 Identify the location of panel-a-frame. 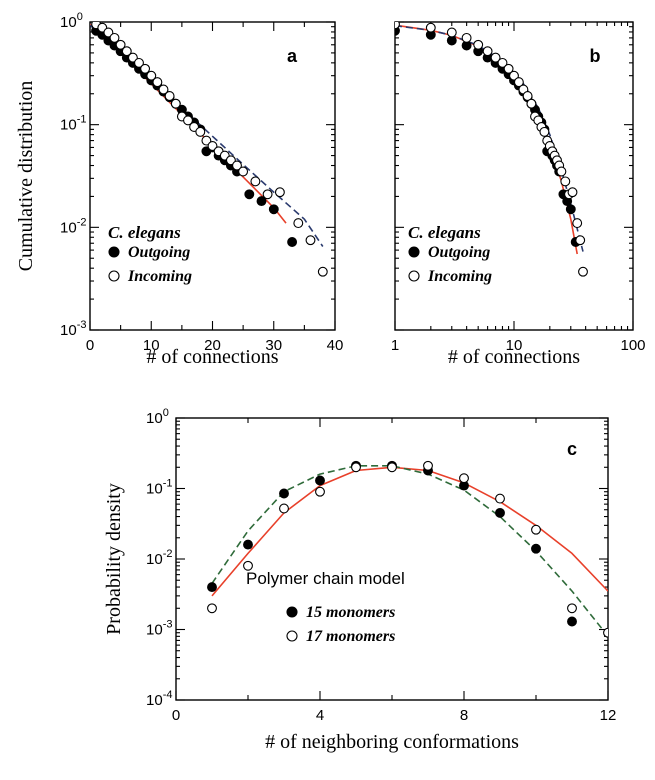
(212, 176).